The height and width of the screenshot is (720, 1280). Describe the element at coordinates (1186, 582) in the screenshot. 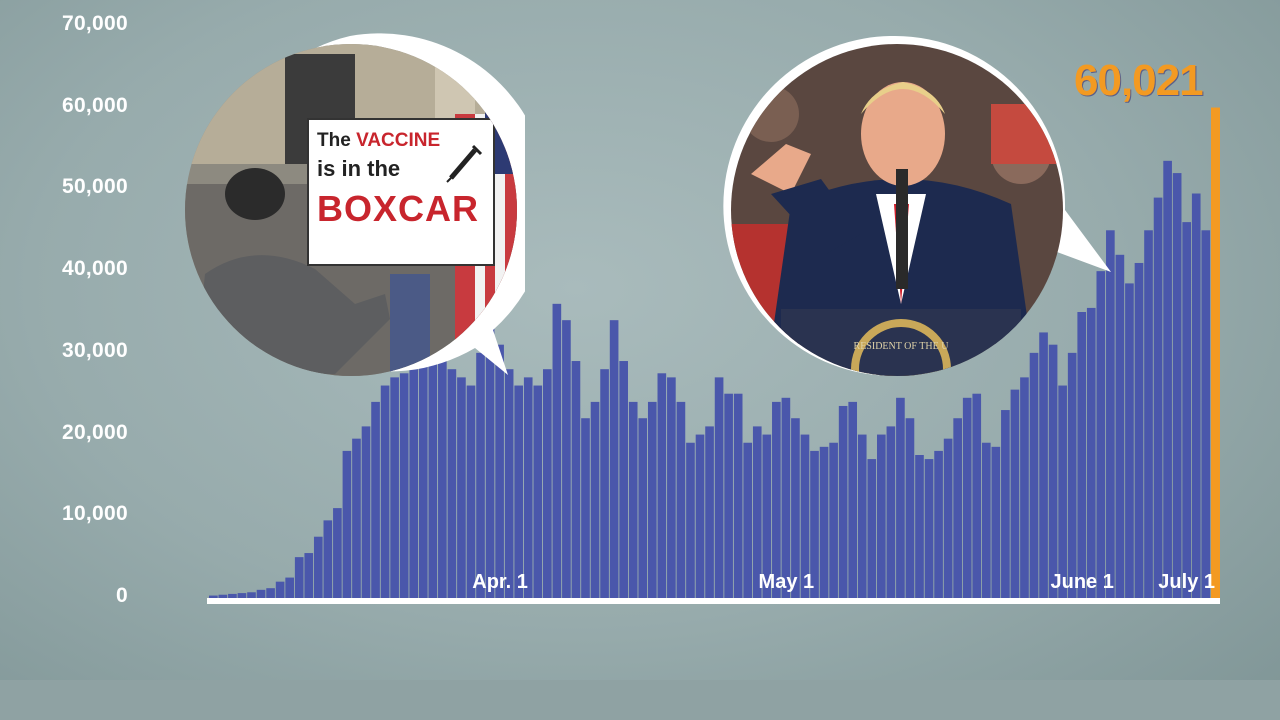

I see `x-tick-label: July 1` at that location.